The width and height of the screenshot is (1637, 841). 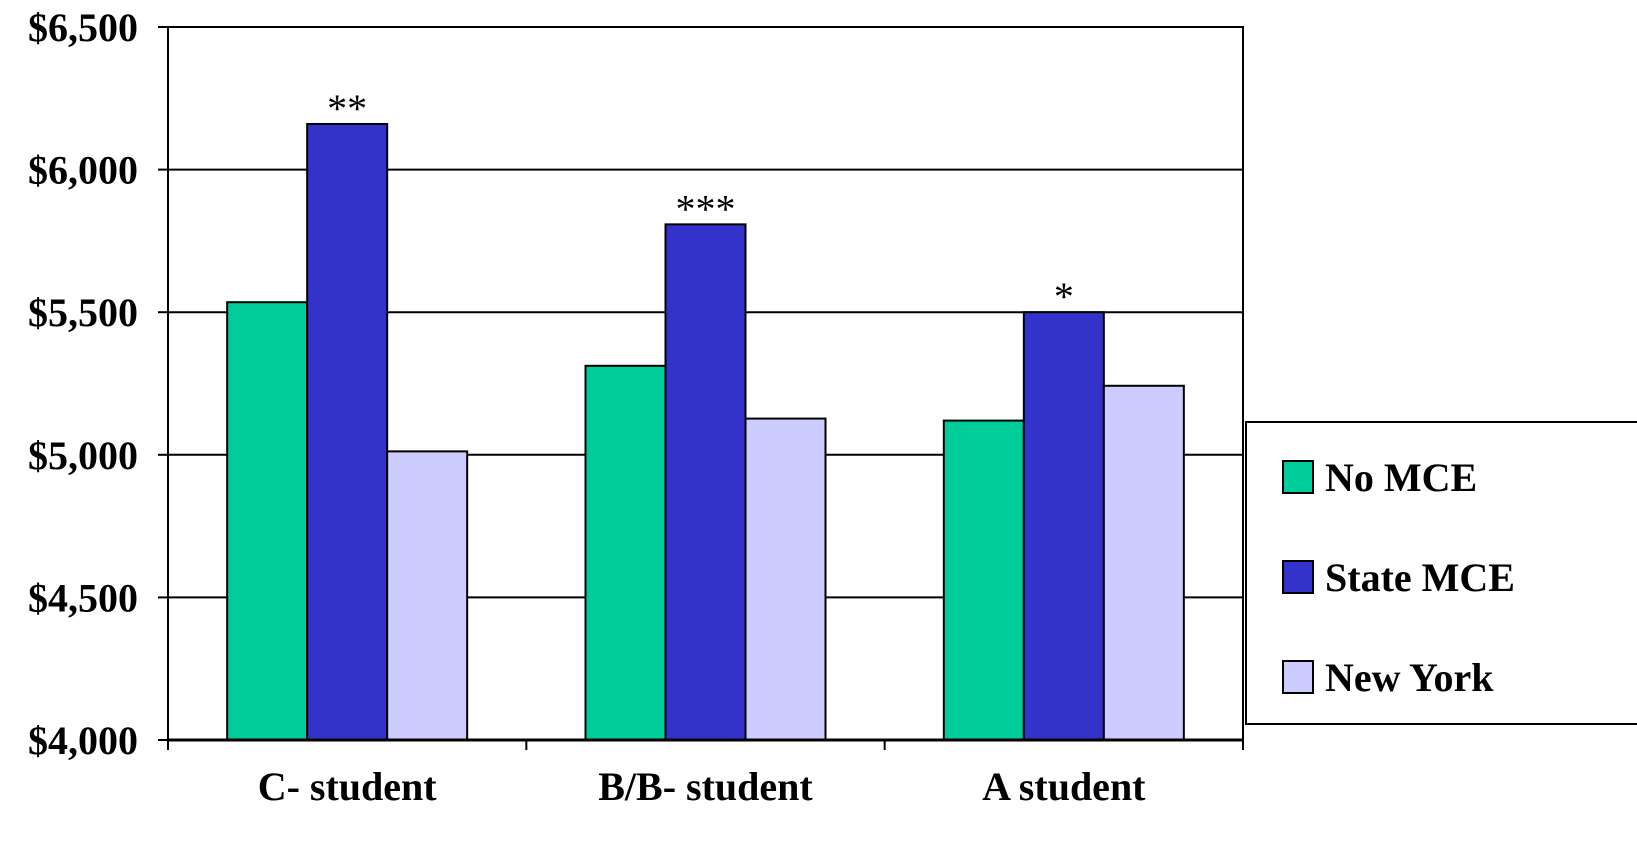 What do you see at coordinates (706, 208) in the screenshot?
I see `significance-marker: ***` at bounding box center [706, 208].